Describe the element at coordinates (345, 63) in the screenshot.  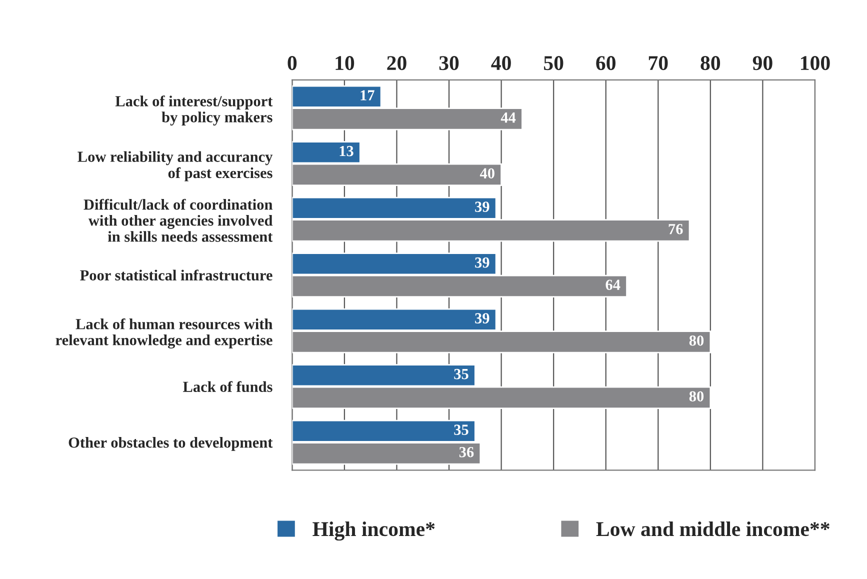
I see `x-tick-label: 10` at that location.